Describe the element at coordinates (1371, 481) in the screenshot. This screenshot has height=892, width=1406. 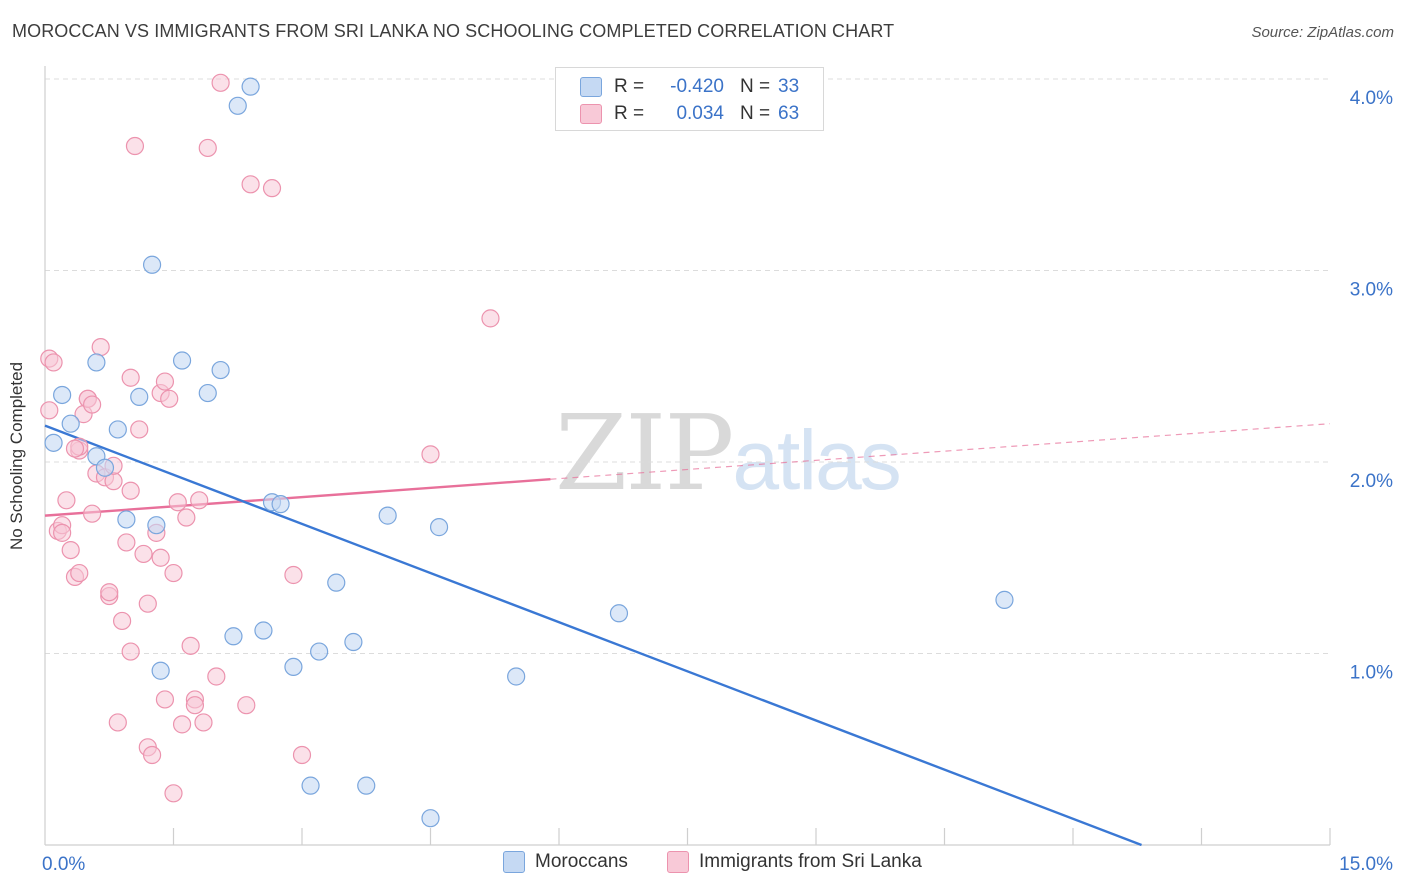
I see `y-tick-label-1: 2.0%` at that location.